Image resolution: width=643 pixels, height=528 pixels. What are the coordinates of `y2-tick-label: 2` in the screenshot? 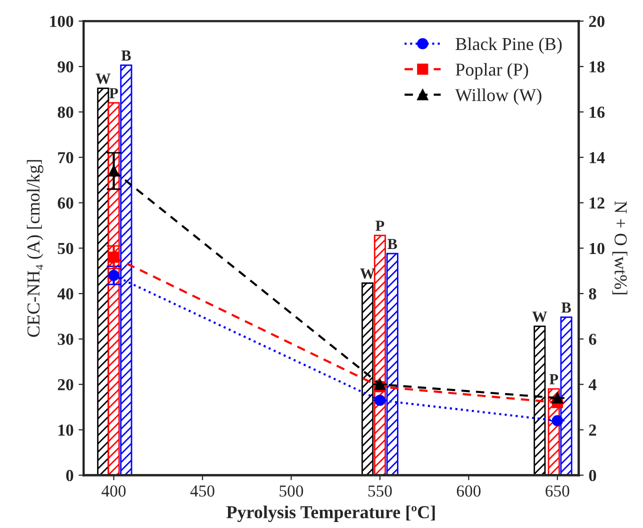 It's located at (592, 430).